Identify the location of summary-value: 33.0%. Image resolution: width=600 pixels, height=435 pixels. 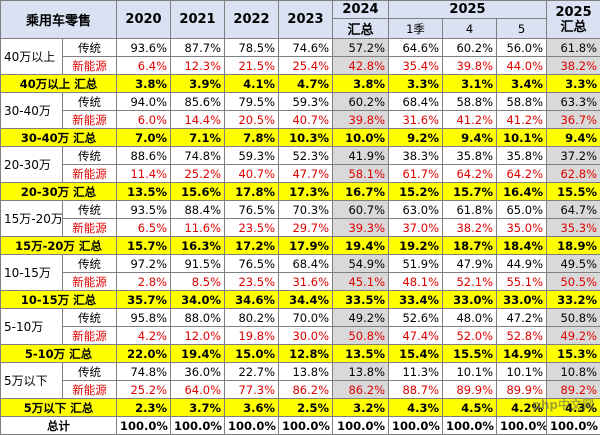
(470, 300).